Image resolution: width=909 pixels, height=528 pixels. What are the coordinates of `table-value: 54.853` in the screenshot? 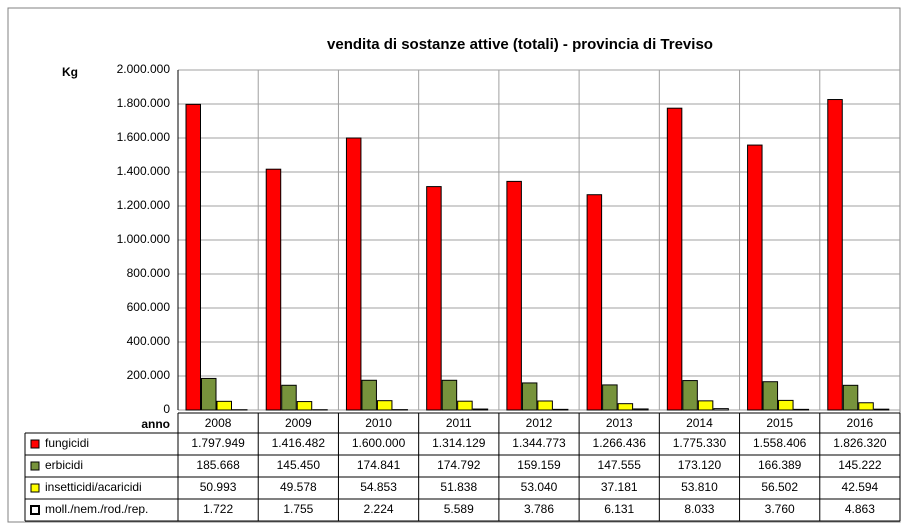 It's located at (378, 487).